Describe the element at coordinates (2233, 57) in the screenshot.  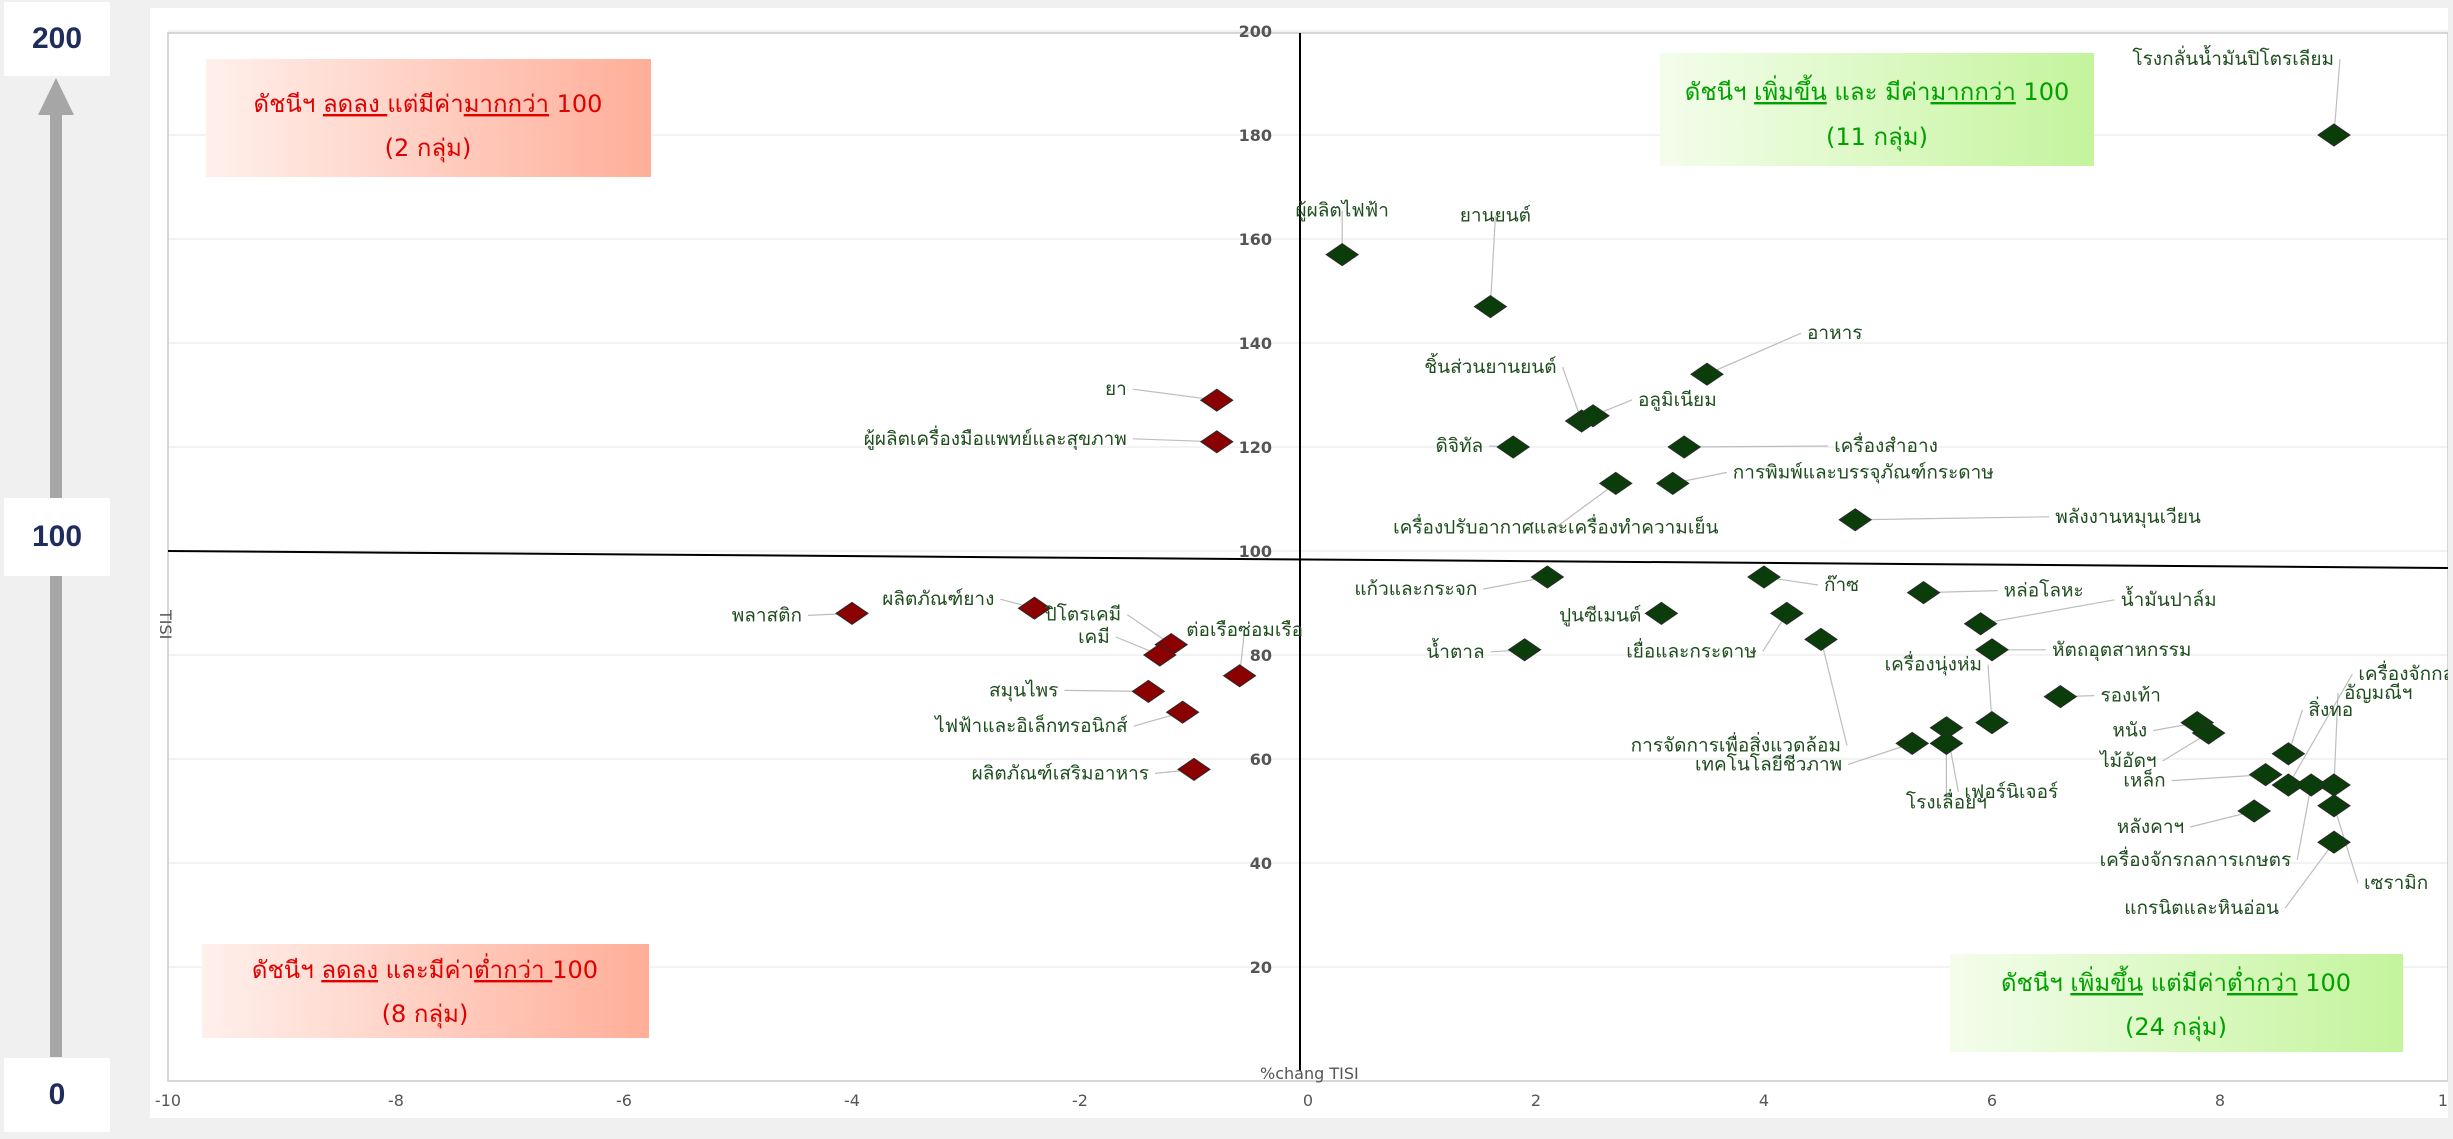
I see `data-point-label: โรงกลั่นน้ำมันปิโตรเลียม` at that location.